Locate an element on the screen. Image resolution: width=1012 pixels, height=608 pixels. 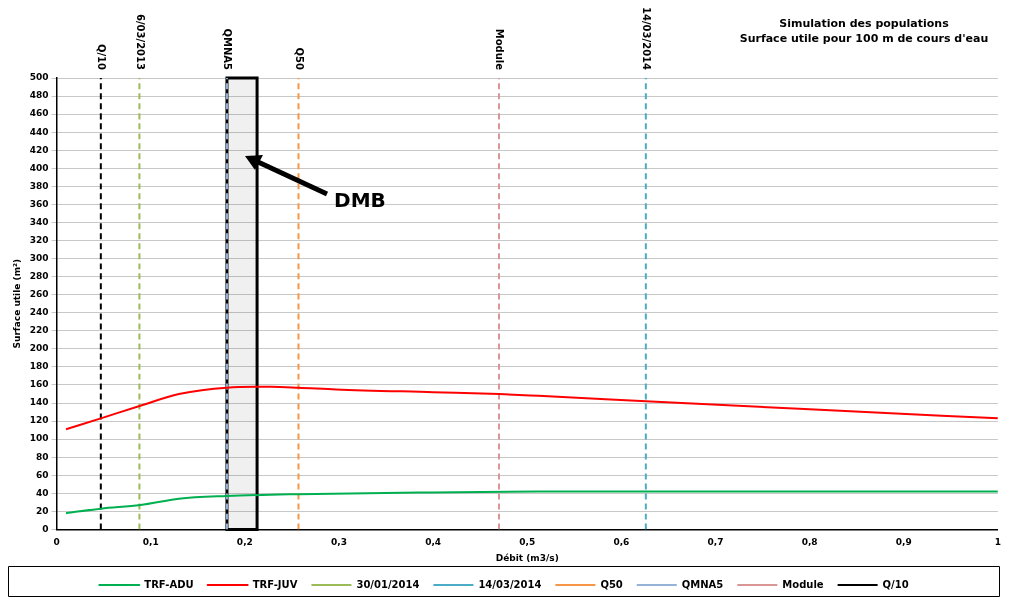
y-tick-label: 460 is located at coordinates (39, 113).